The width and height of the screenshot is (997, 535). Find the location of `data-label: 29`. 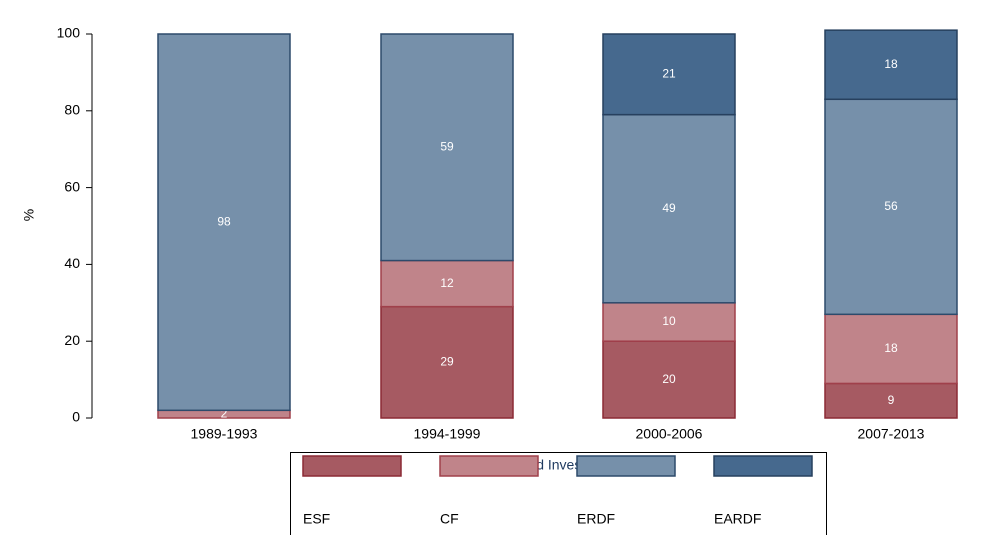

data-label: 29 is located at coordinates (447, 361).